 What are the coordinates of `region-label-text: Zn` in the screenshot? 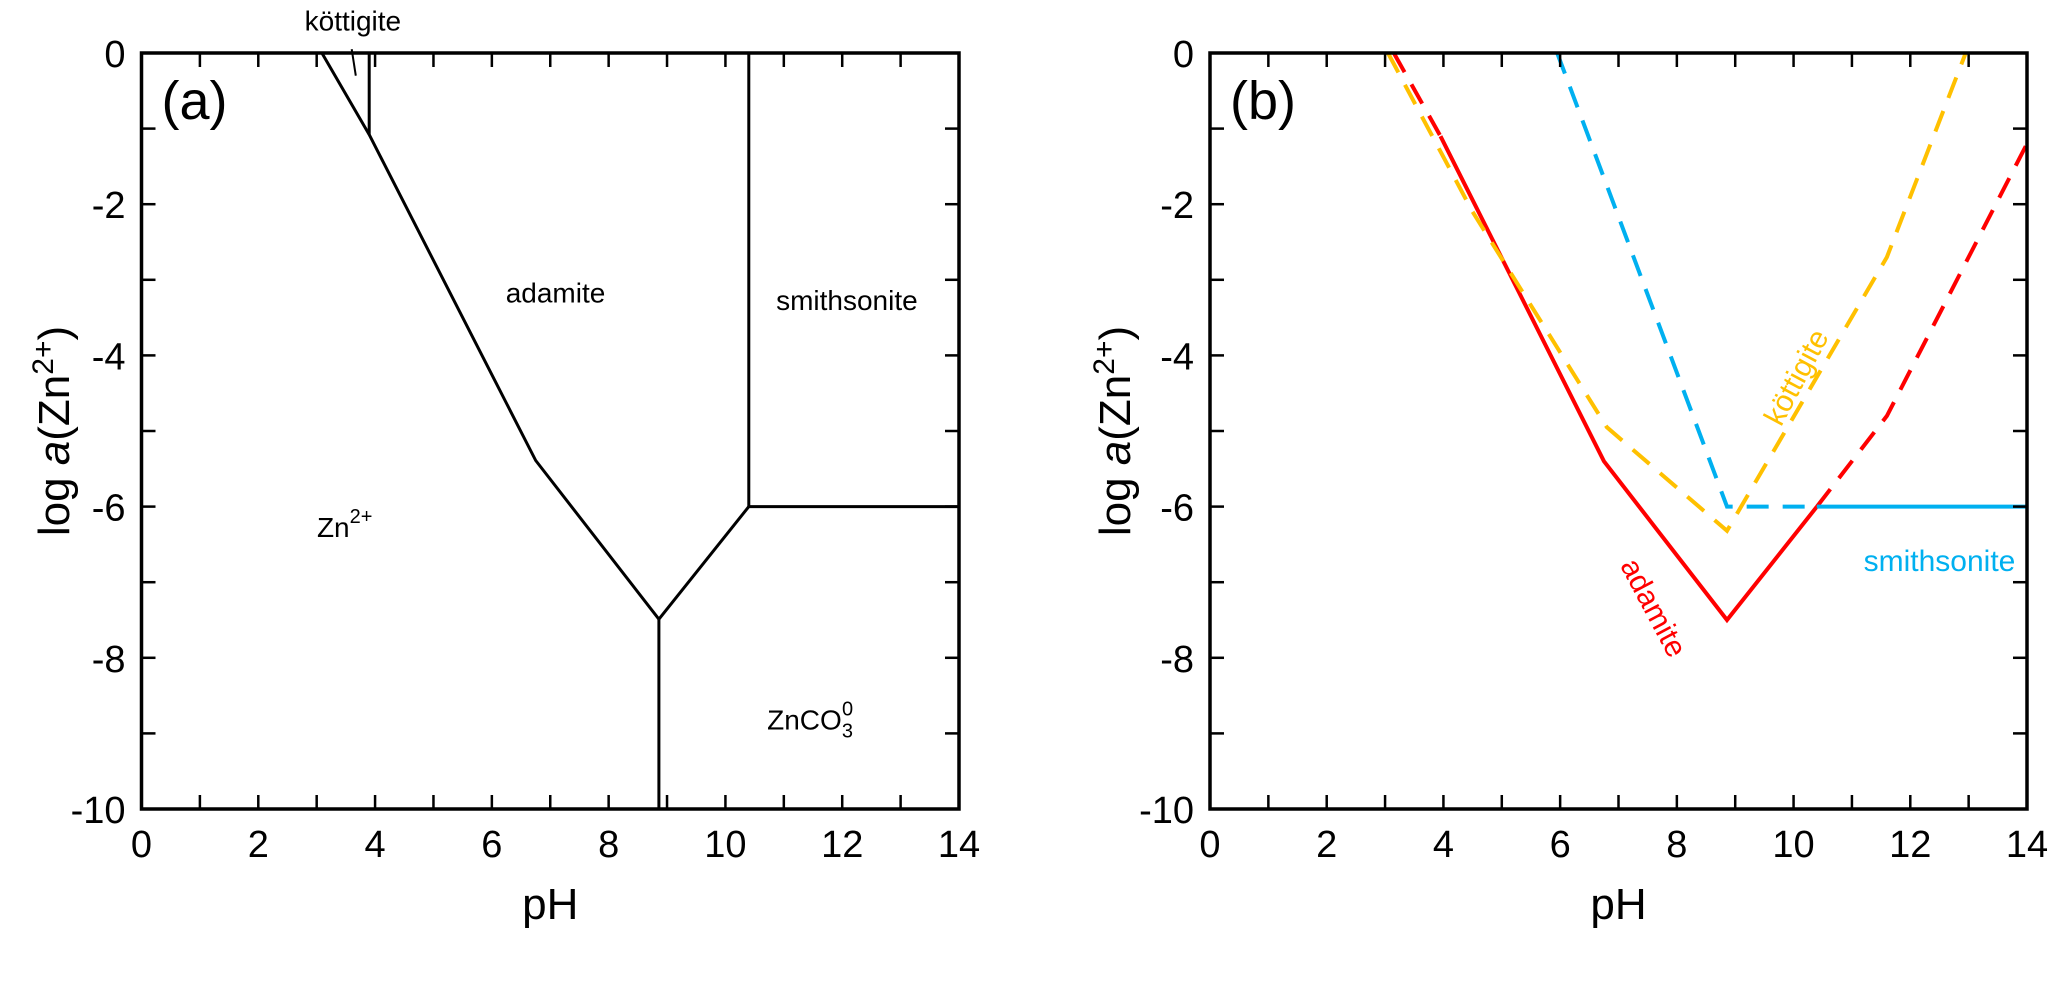 It's located at (333, 527).